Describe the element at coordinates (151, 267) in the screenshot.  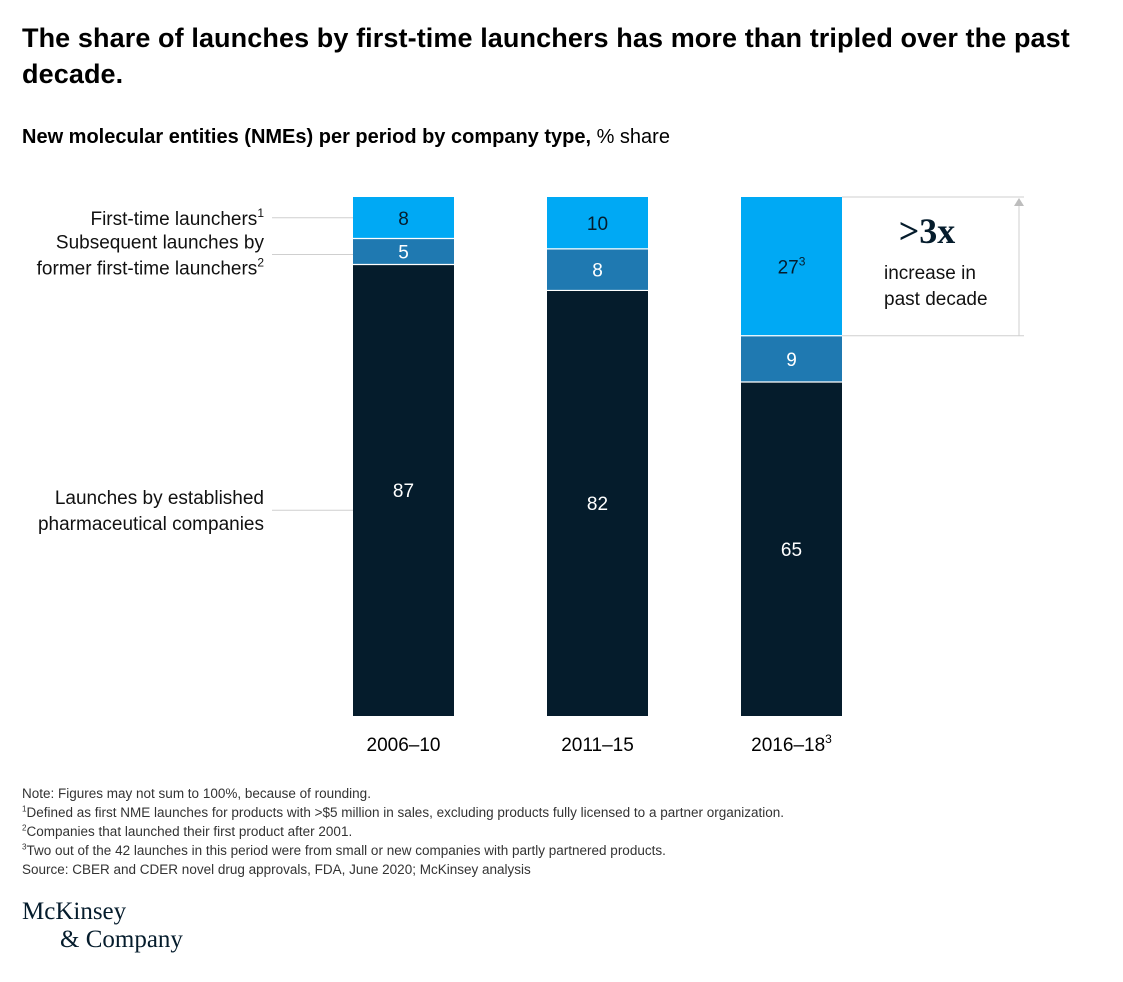
I see `legend-subsequent-line-2: former first-time launchers2` at that location.